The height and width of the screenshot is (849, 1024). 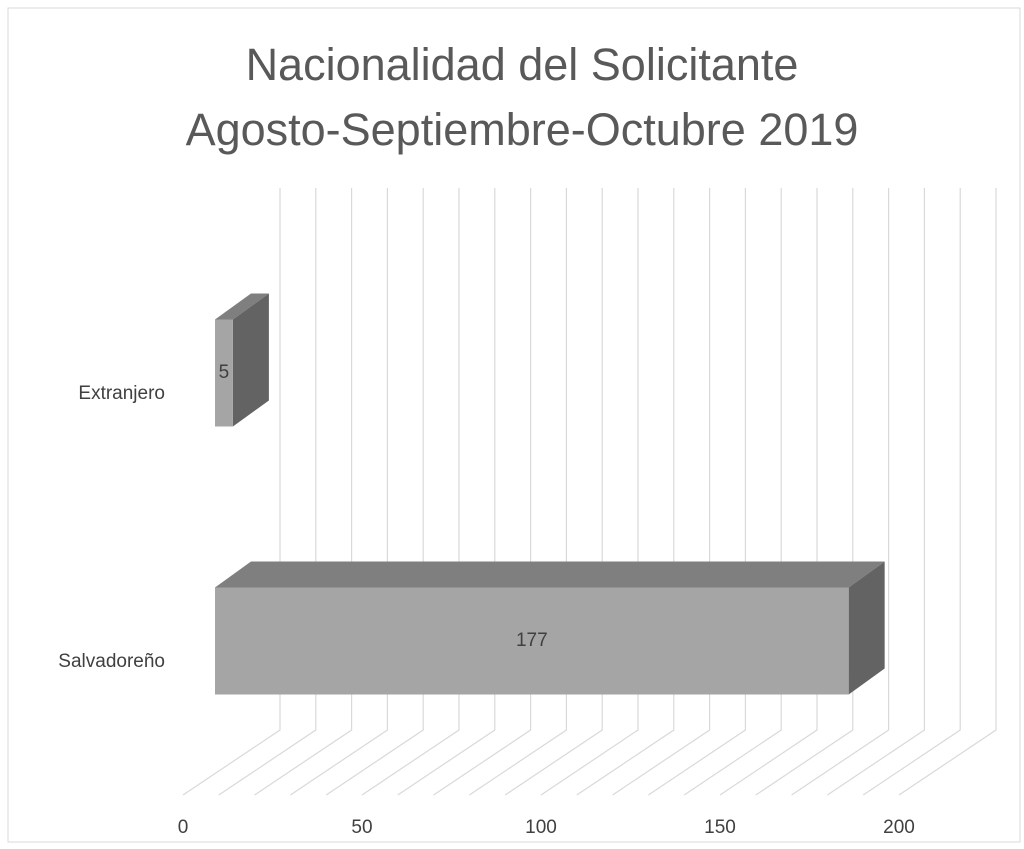 What do you see at coordinates (111, 661) in the screenshot?
I see `y-tick-label: Salvadoreño` at bounding box center [111, 661].